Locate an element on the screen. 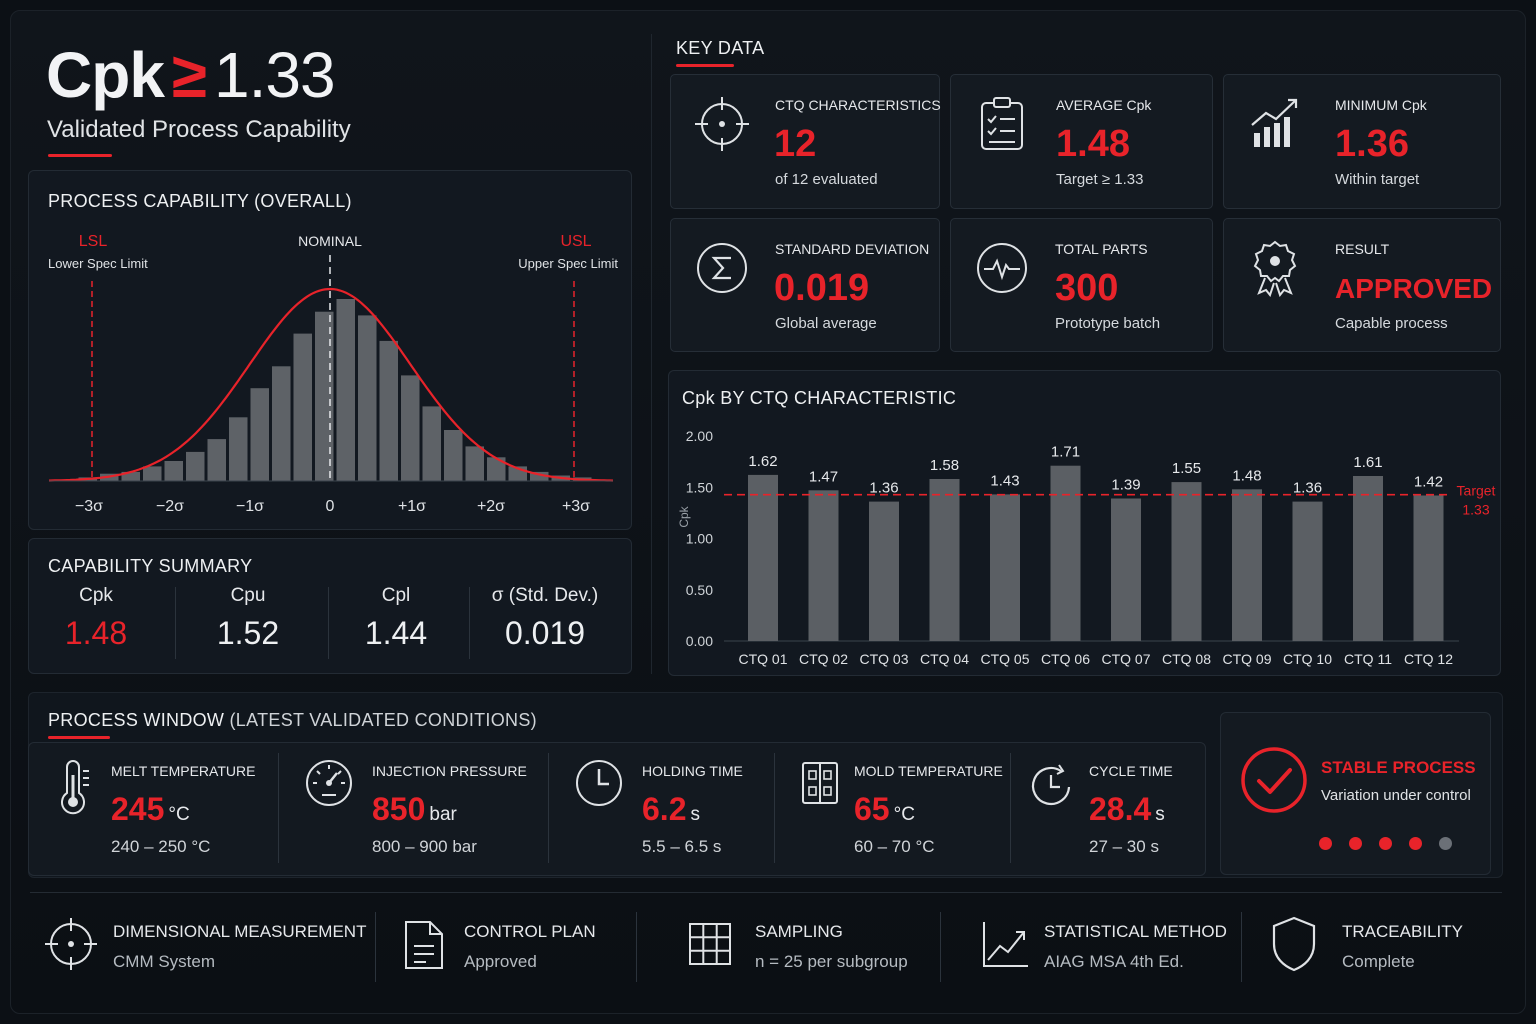 The image size is (1536, 1024). summary-sigma: σ (Std. Dev.) 0.019 is located at coordinates (545, 618).